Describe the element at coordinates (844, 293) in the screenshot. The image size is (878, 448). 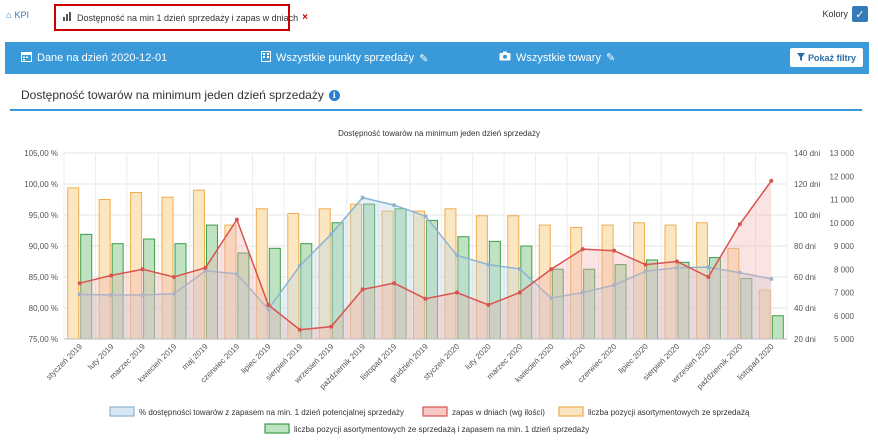
I see `y-right-count-tick-label: 7 000` at that location.